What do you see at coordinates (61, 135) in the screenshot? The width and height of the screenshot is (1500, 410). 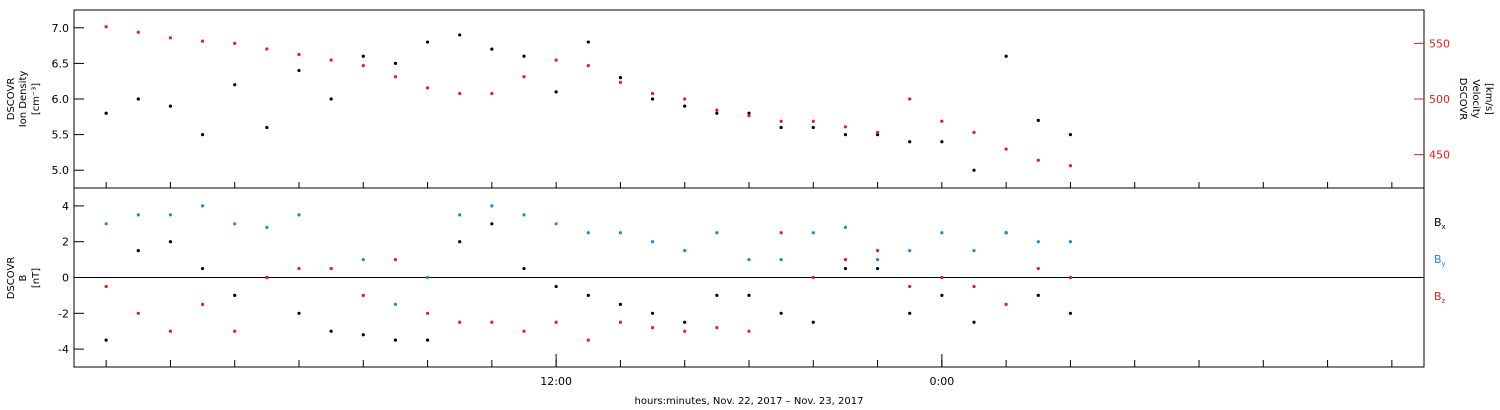 I see `density-tick-label: 5.5` at bounding box center [61, 135].